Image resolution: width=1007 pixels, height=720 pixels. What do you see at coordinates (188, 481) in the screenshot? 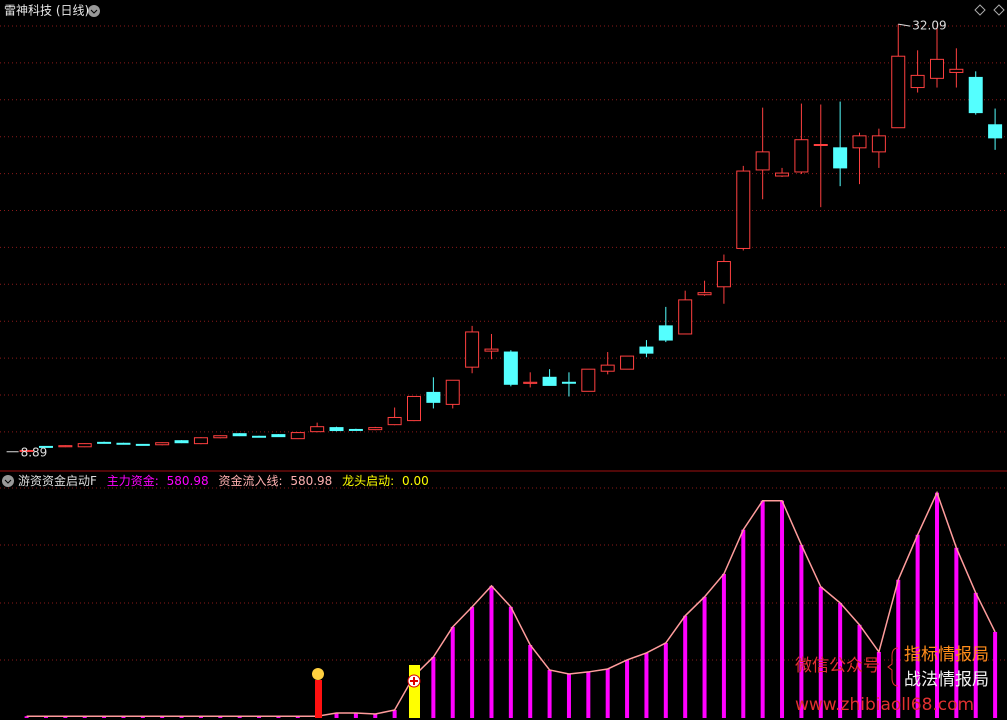
I see `legend-value: 580.98` at bounding box center [188, 481].